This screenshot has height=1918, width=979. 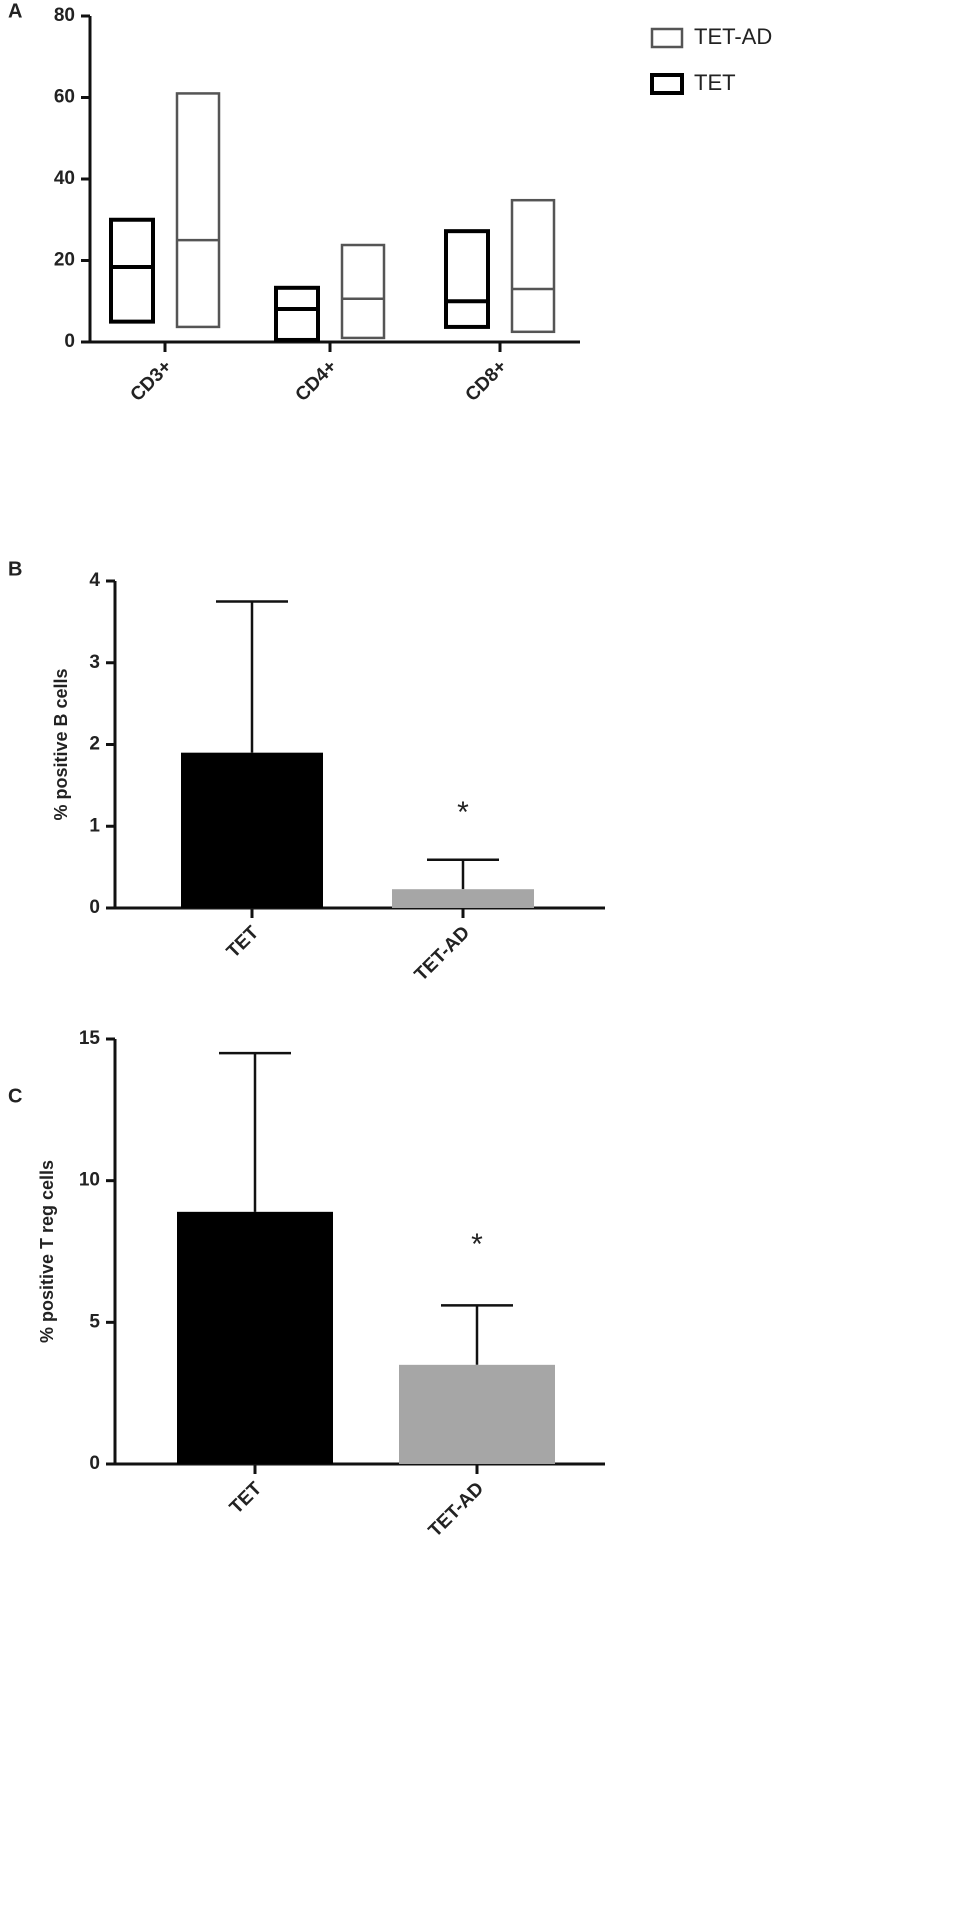 What do you see at coordinates (15, 11) in the screenshot?
I see `panel-label: A` at bounding box center [15, 11].